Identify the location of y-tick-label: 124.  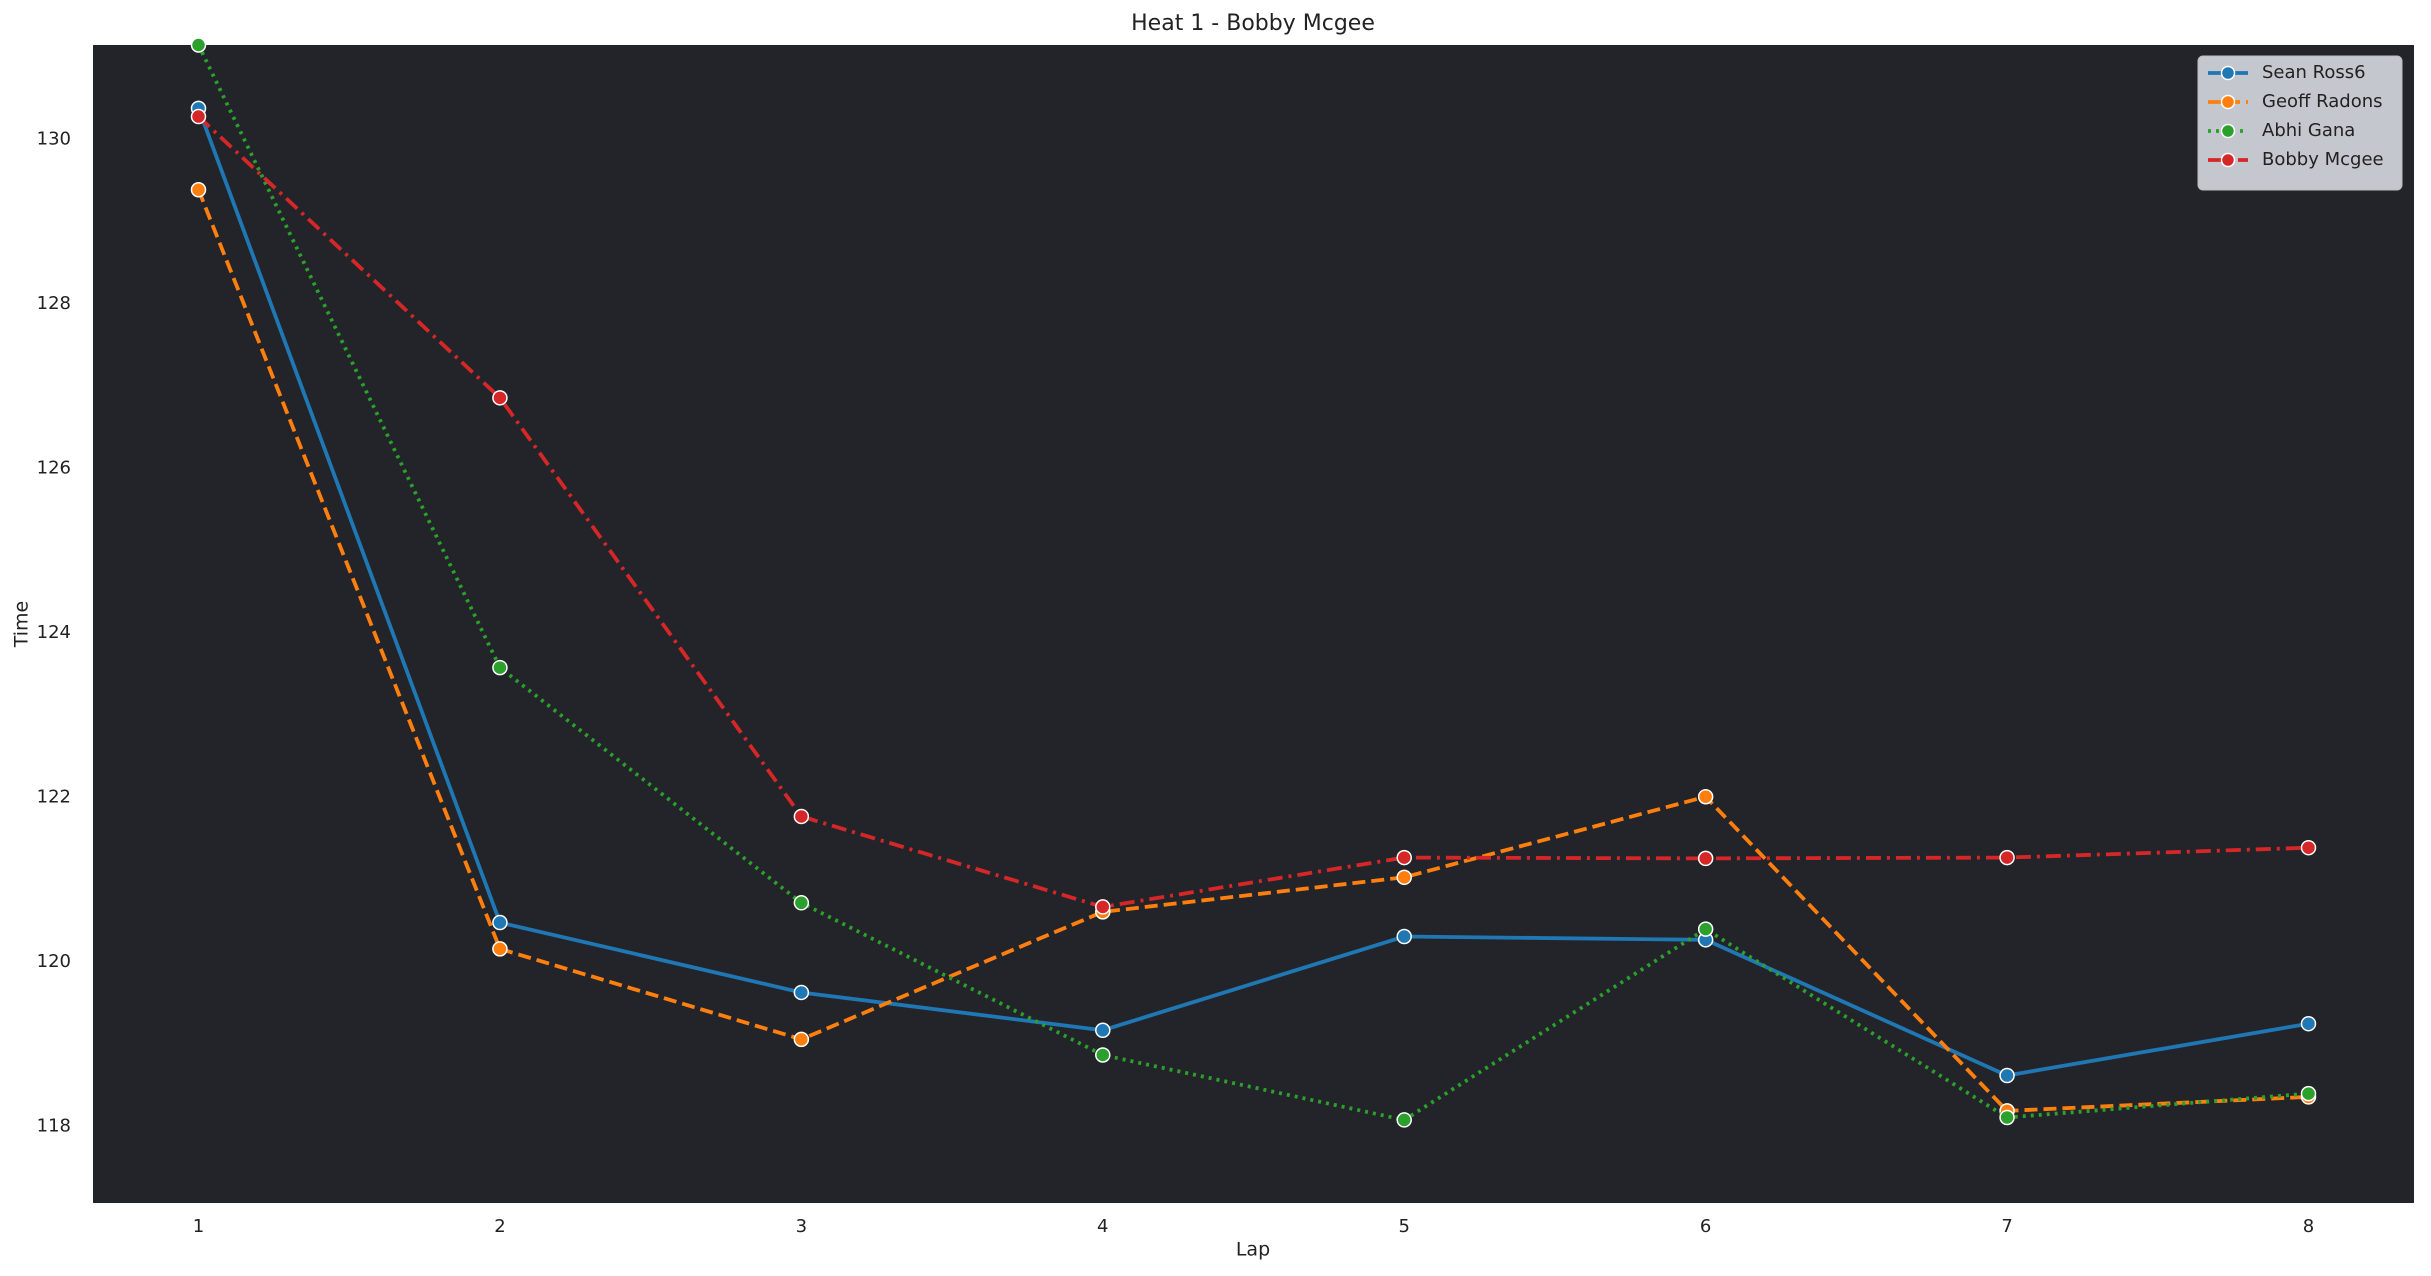
(54, 632).